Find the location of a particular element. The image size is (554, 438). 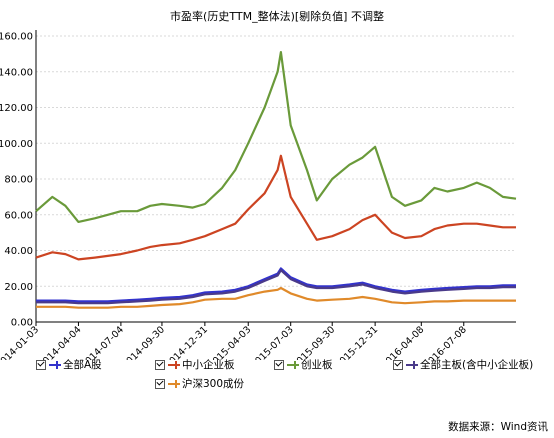

x-tick-label: 2014-04-04 is located at coordinates (60, 342).